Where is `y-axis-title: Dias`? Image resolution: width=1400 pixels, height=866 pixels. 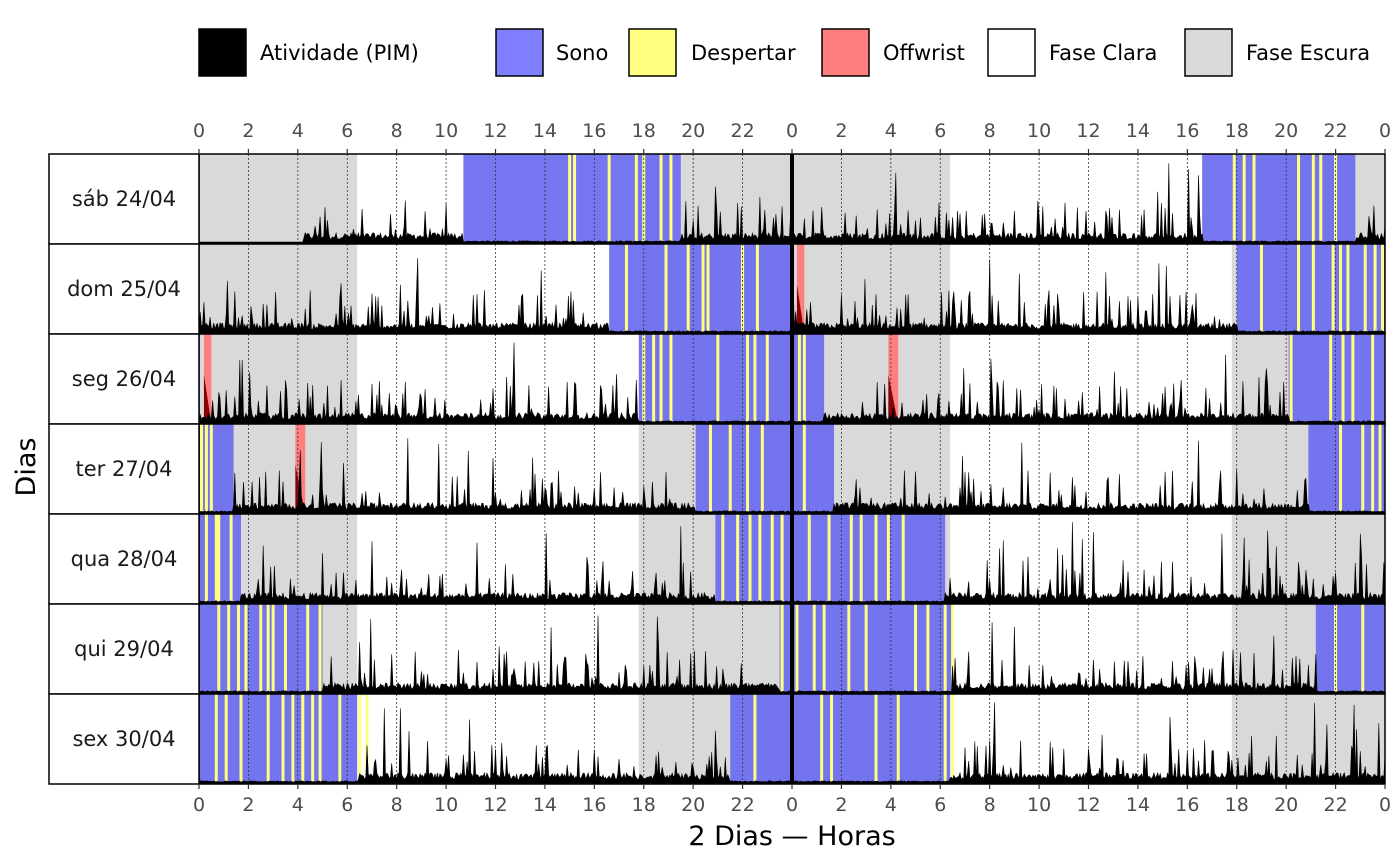
y-axis-title: Dias is located at coordinates (26, 467).